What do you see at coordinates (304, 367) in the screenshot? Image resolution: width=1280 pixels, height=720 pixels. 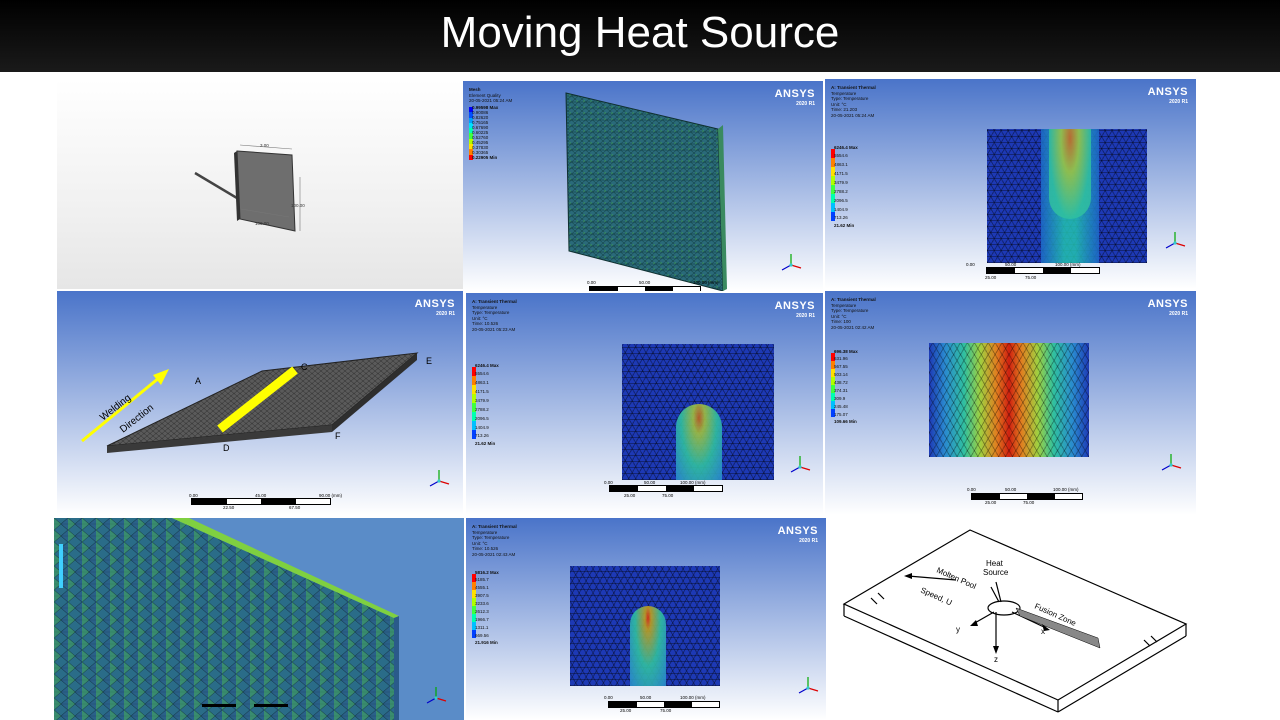 I see `point-c-label: C` at bounding box center [304, 367].